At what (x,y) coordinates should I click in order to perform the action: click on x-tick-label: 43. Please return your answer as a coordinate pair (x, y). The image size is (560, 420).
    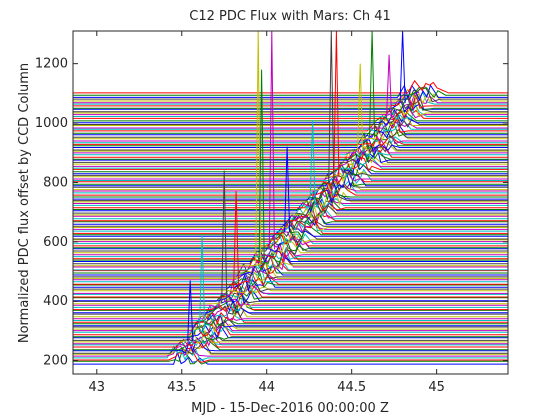
    Looking at the image, I should click on (97, 387).